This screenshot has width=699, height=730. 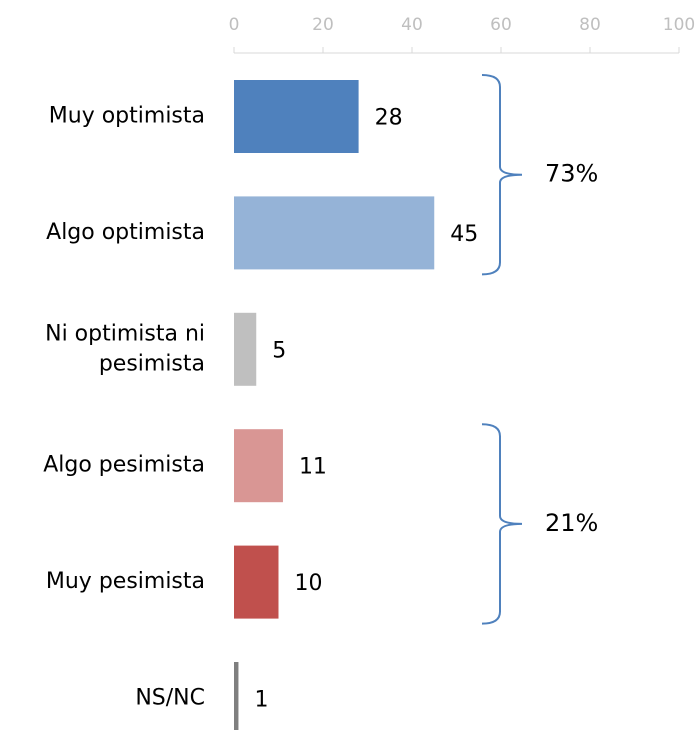 What do you see at coordinates (261, 700) in the screenshot?
I see `value-label: 1` at bounding box center [261, 700].